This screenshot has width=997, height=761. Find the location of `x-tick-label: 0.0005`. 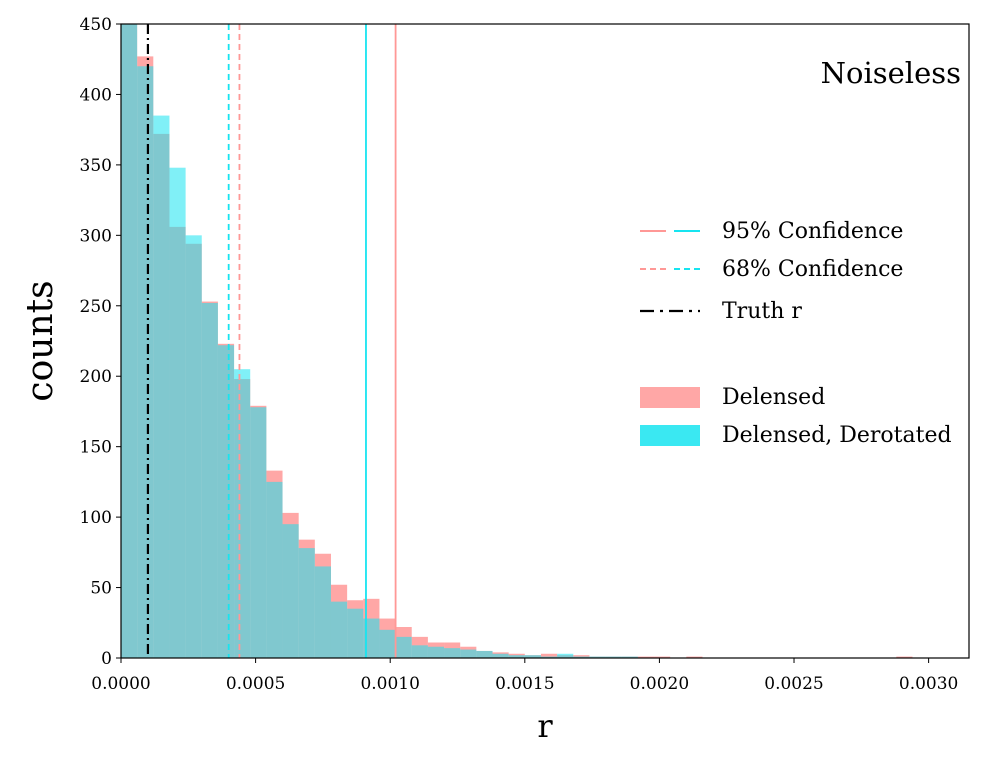

x-tick-label: 0.0005 is located at coordinates (255, 684).